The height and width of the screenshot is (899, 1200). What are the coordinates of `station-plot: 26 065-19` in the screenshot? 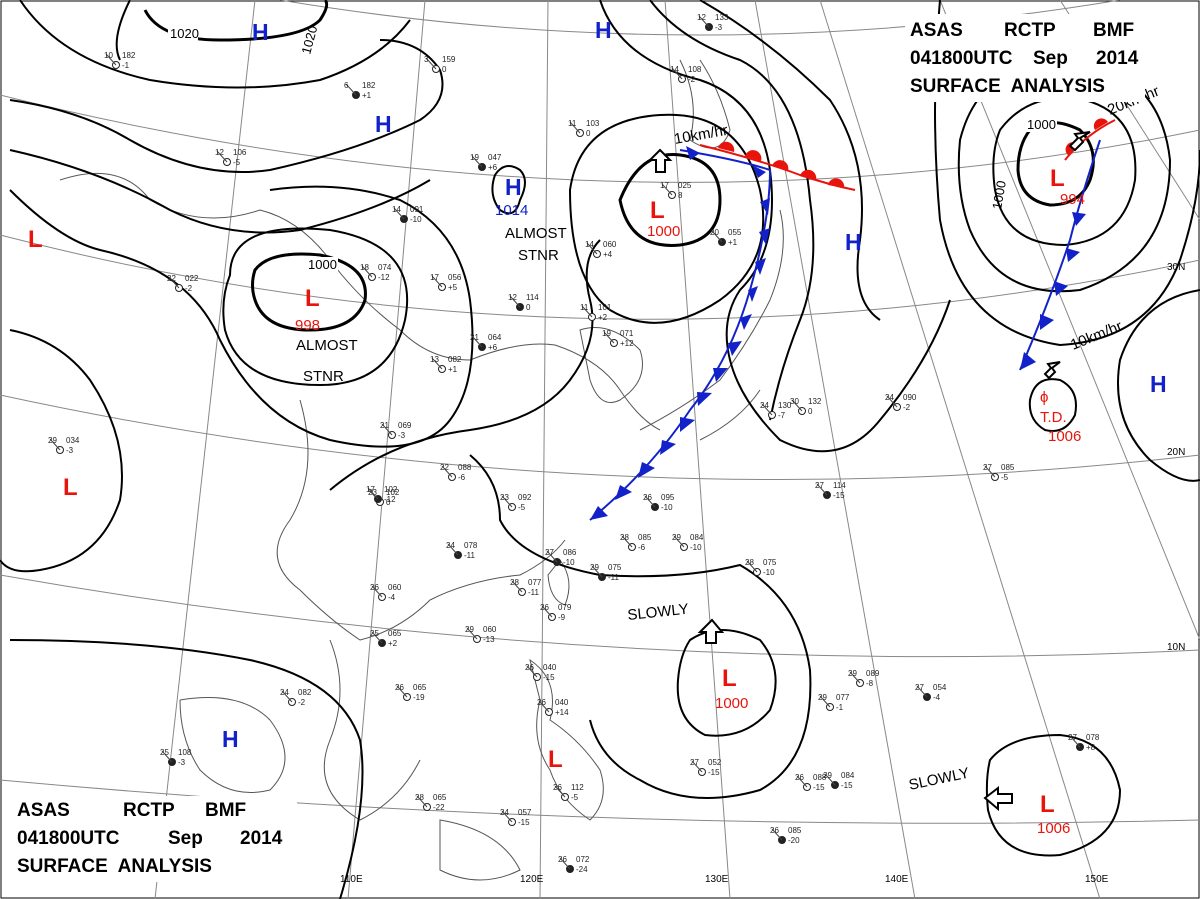 It's located at (411, 692).